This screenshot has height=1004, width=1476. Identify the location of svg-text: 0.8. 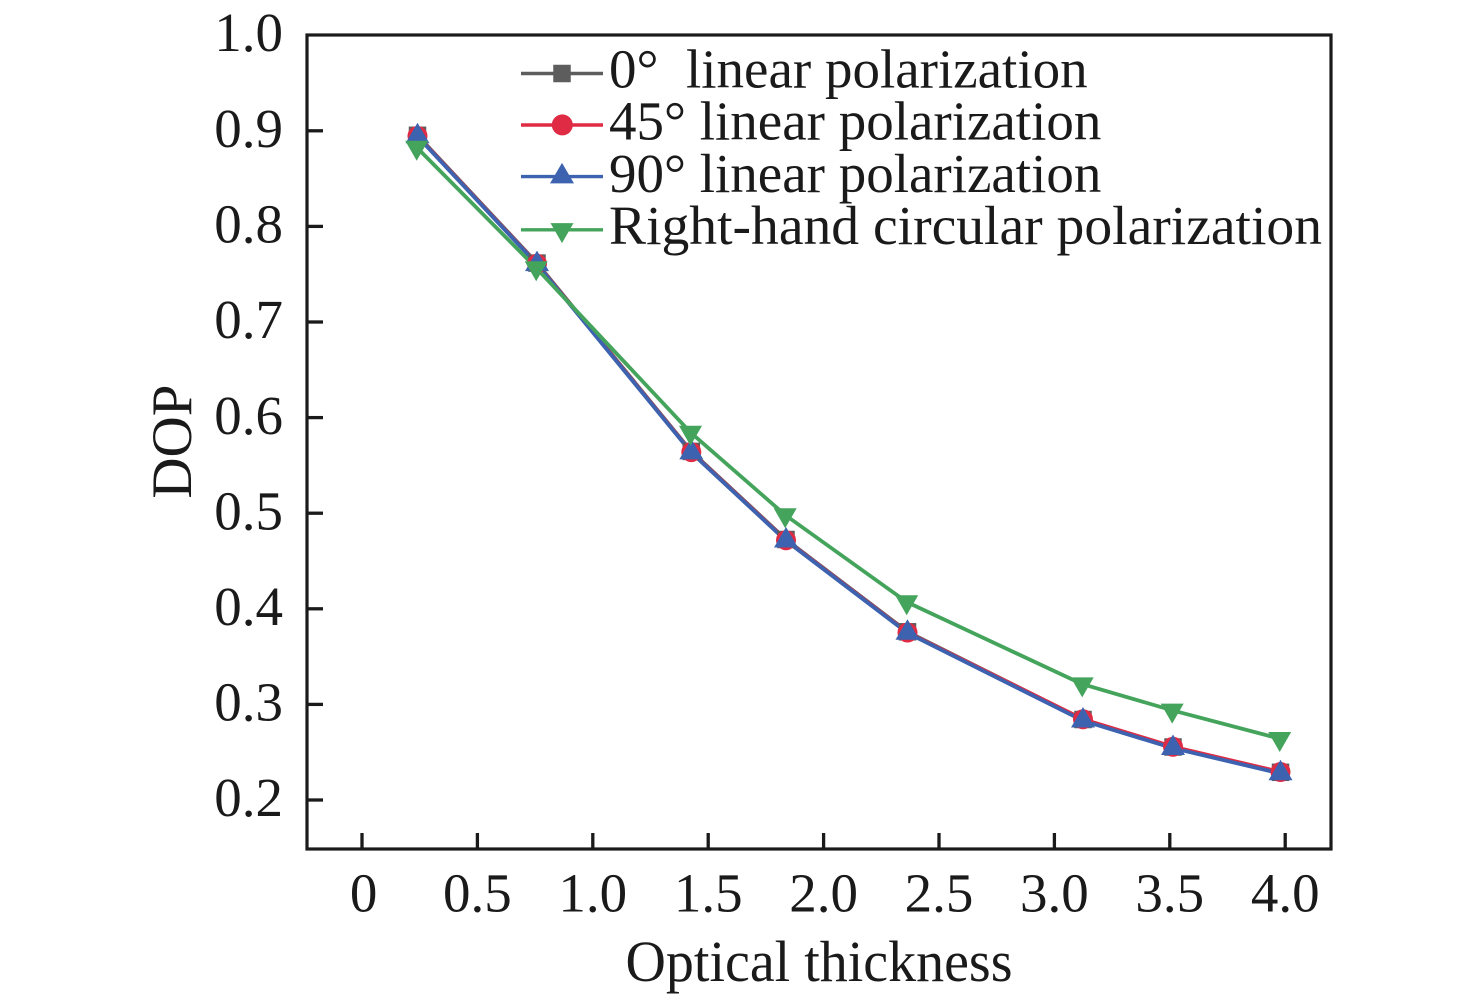
(248, 224).